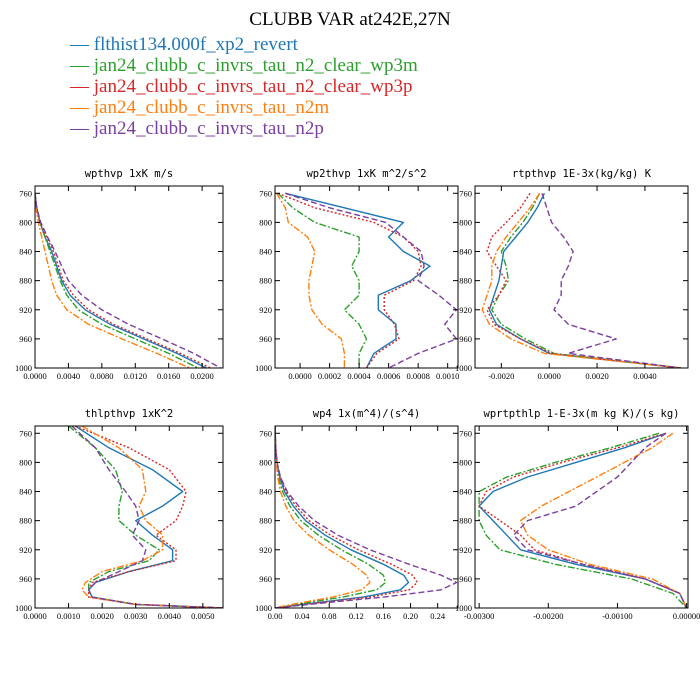 Image resolution: width=700 pixels, height=700 pixels. What do you see at coordinates (303, 616) in the screenshot?
I see `x-tick-label: 0.04` at bounding box center [303, 616].